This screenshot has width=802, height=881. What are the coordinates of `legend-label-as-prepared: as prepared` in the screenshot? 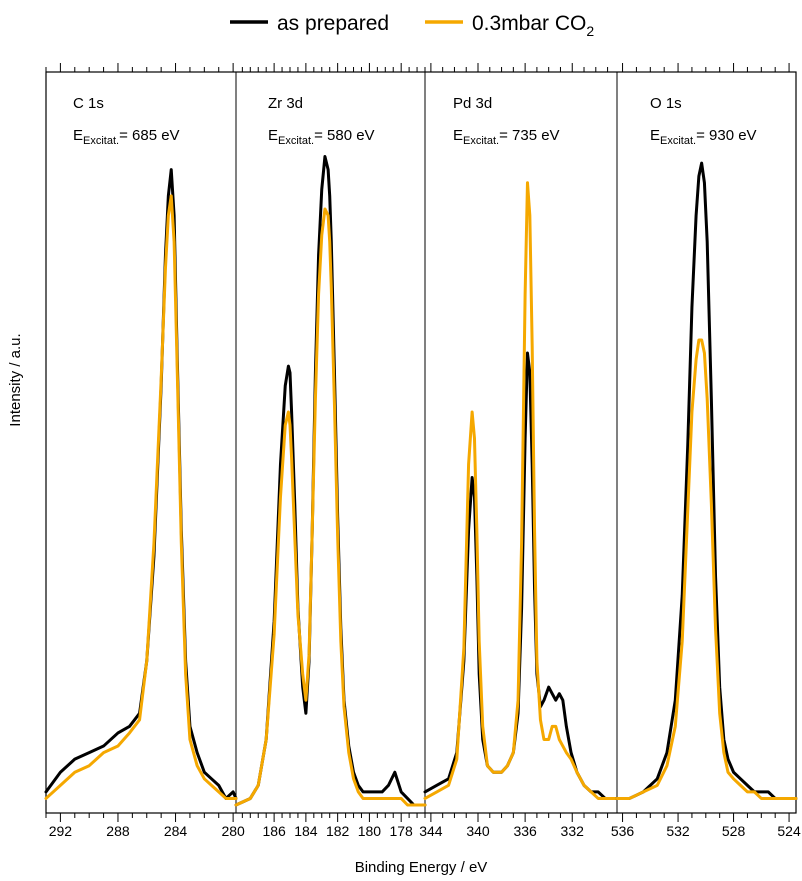 It's located at (333, 23).